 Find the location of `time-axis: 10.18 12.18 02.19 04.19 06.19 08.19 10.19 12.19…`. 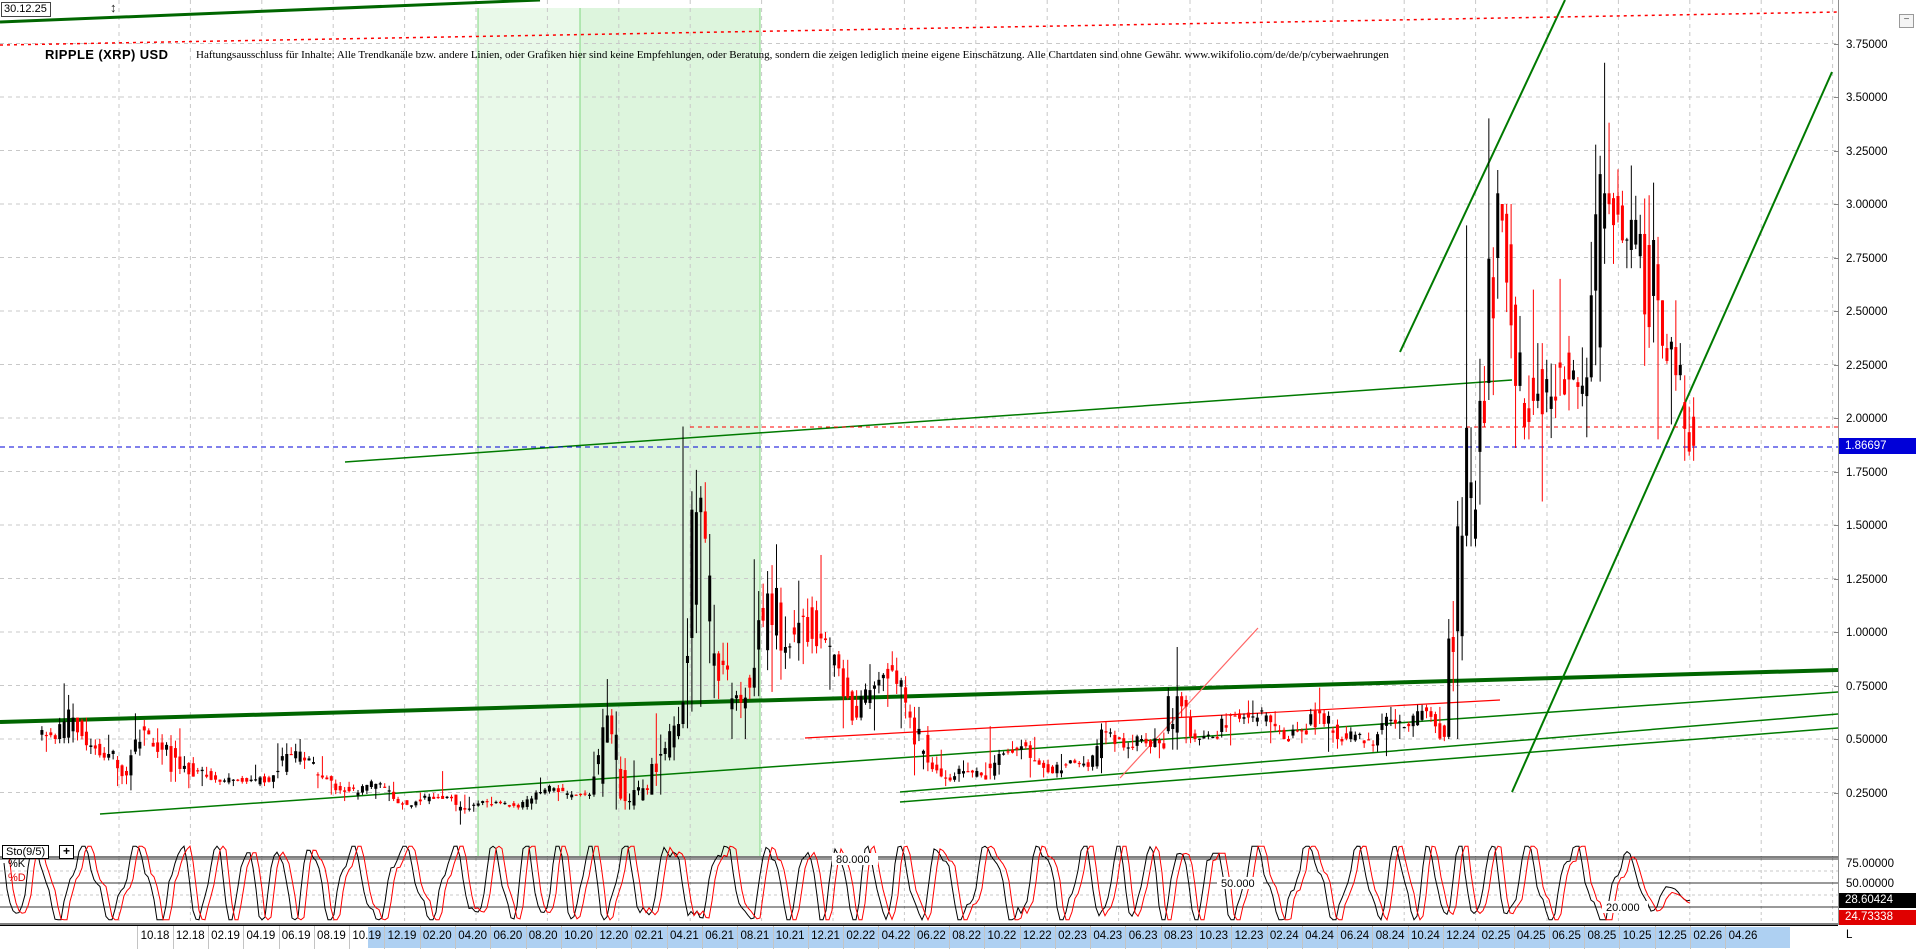

time-axis: 10.18 12.18 02.19 04.19 06.19 08.19 10.19 12.19… is located at coordinates (919, 937).